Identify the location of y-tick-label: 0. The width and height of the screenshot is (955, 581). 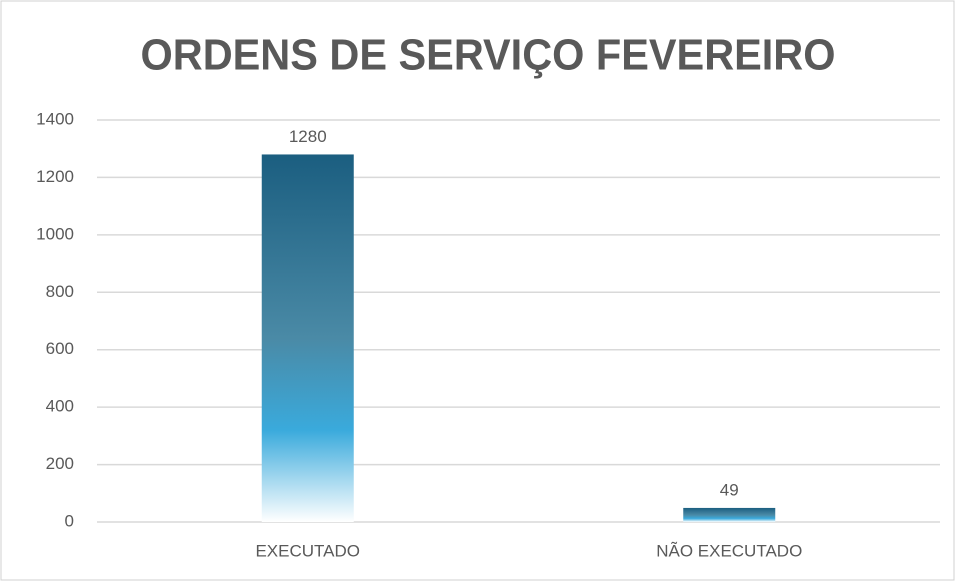
(69, 520).